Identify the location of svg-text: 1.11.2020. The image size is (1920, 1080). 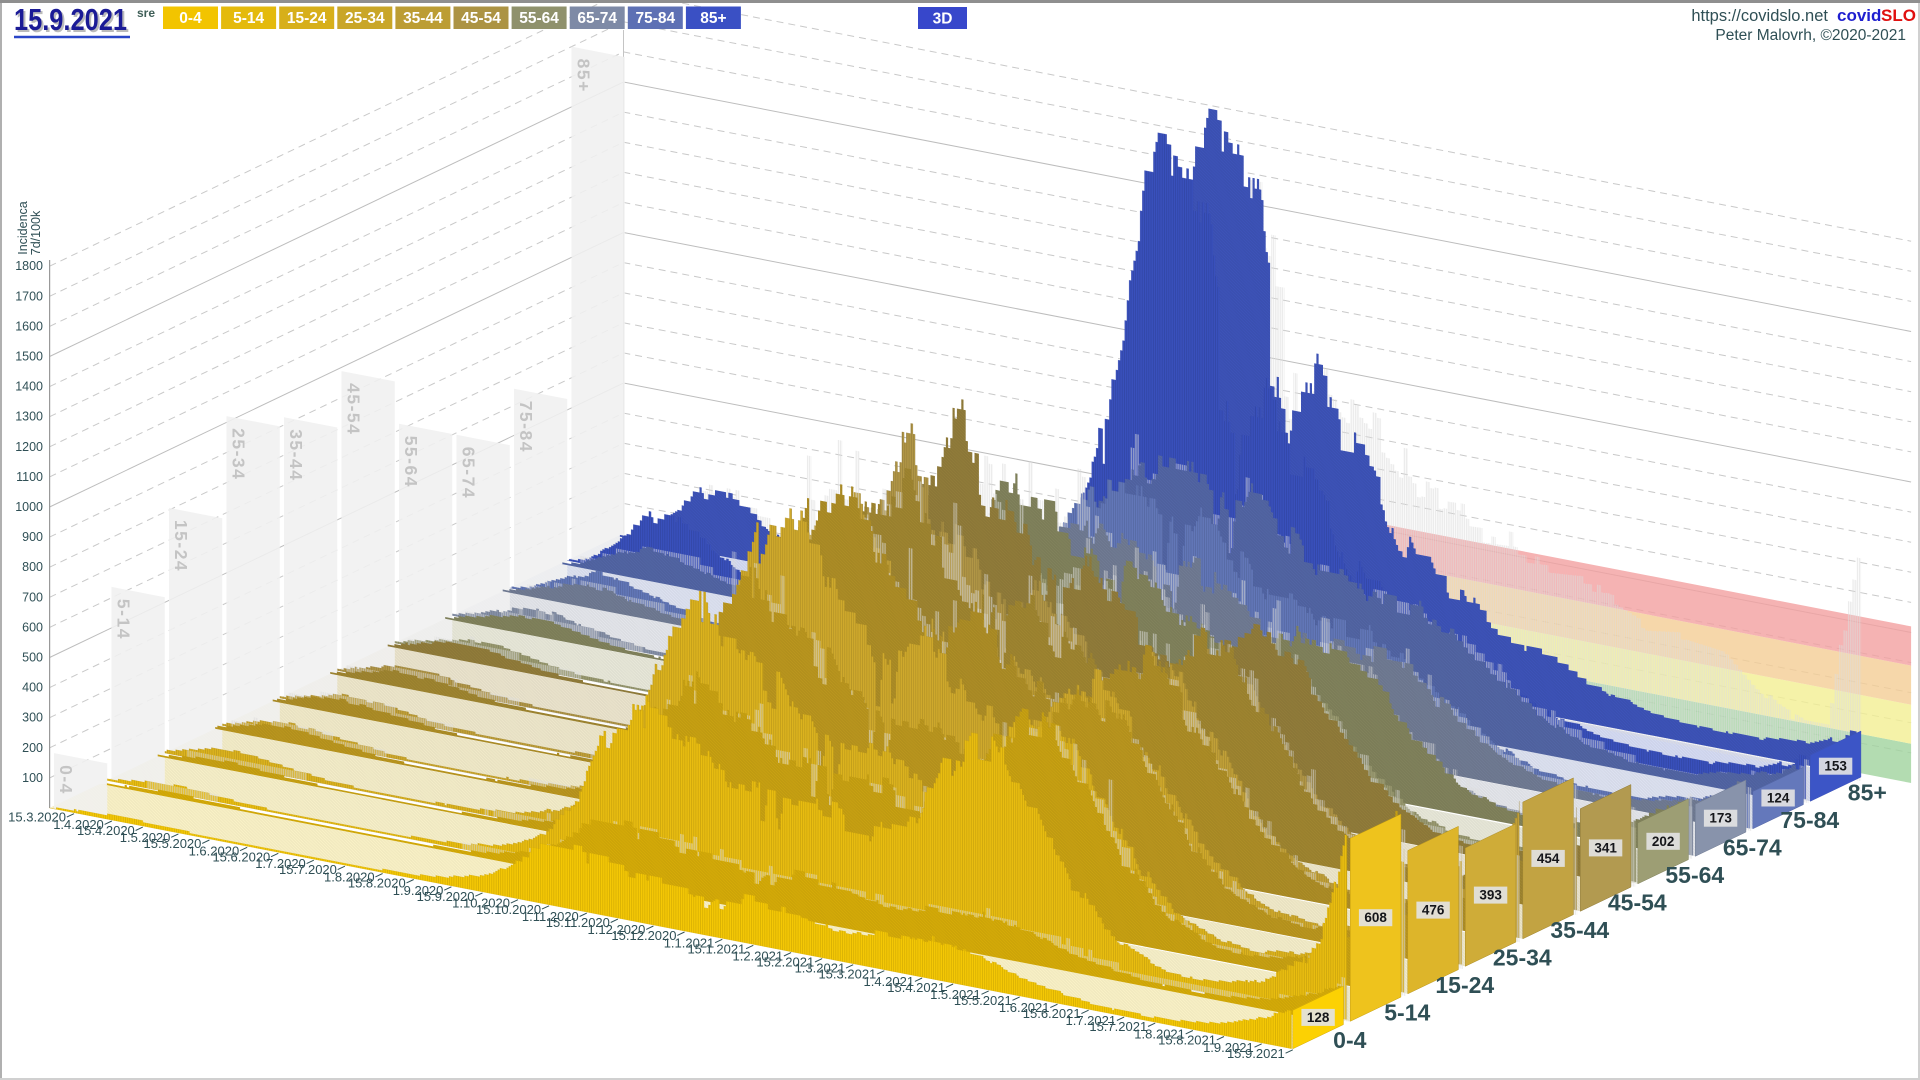
(550, 916).